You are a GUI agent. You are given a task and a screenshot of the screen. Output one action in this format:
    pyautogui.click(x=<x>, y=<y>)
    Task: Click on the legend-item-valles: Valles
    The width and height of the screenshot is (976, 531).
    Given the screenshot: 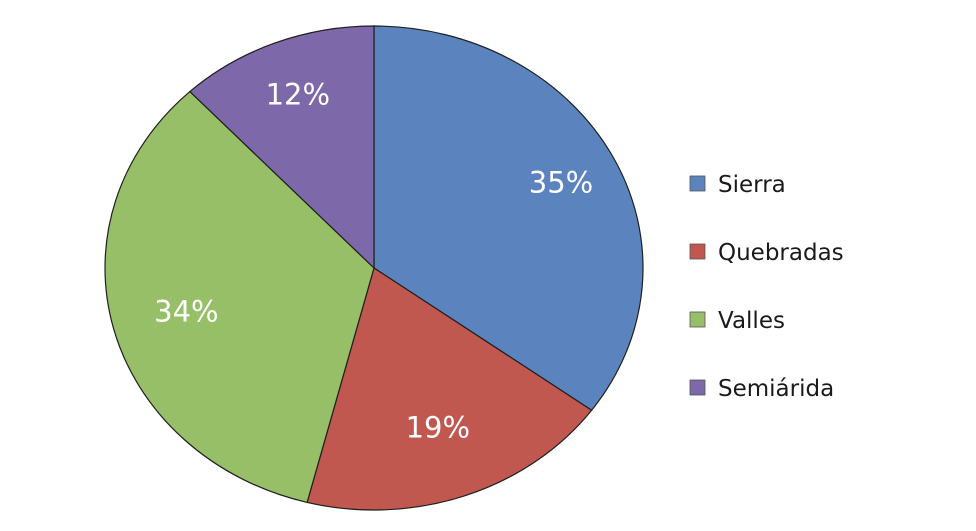 What is the action you would take?
    pyautogui.click(x=737, y=321)
    